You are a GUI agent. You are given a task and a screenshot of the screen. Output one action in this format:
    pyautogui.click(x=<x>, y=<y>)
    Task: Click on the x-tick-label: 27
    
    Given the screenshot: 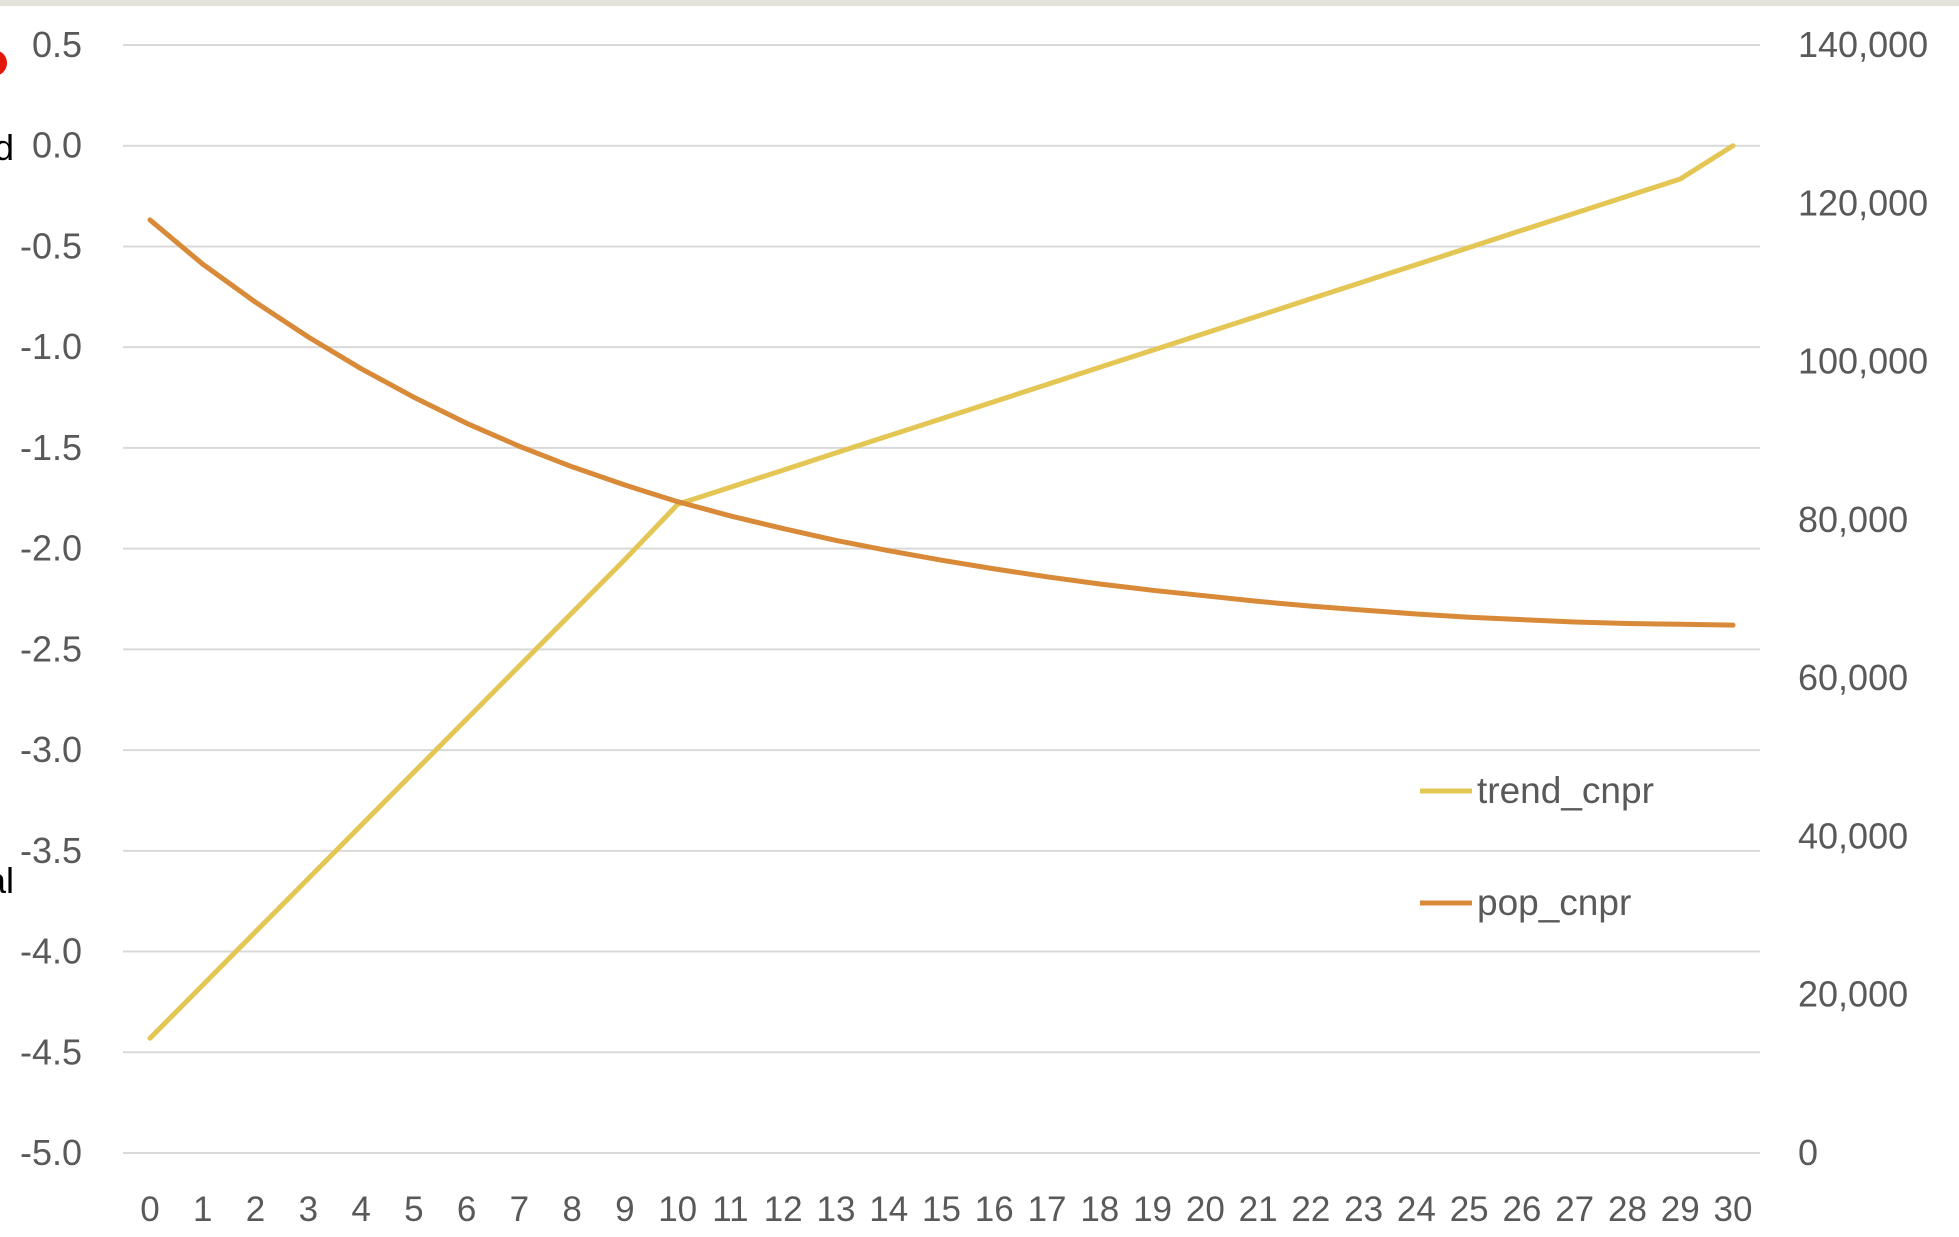 What is the action you would take?
    pyautogui.click(x=1574, y=1209)
    